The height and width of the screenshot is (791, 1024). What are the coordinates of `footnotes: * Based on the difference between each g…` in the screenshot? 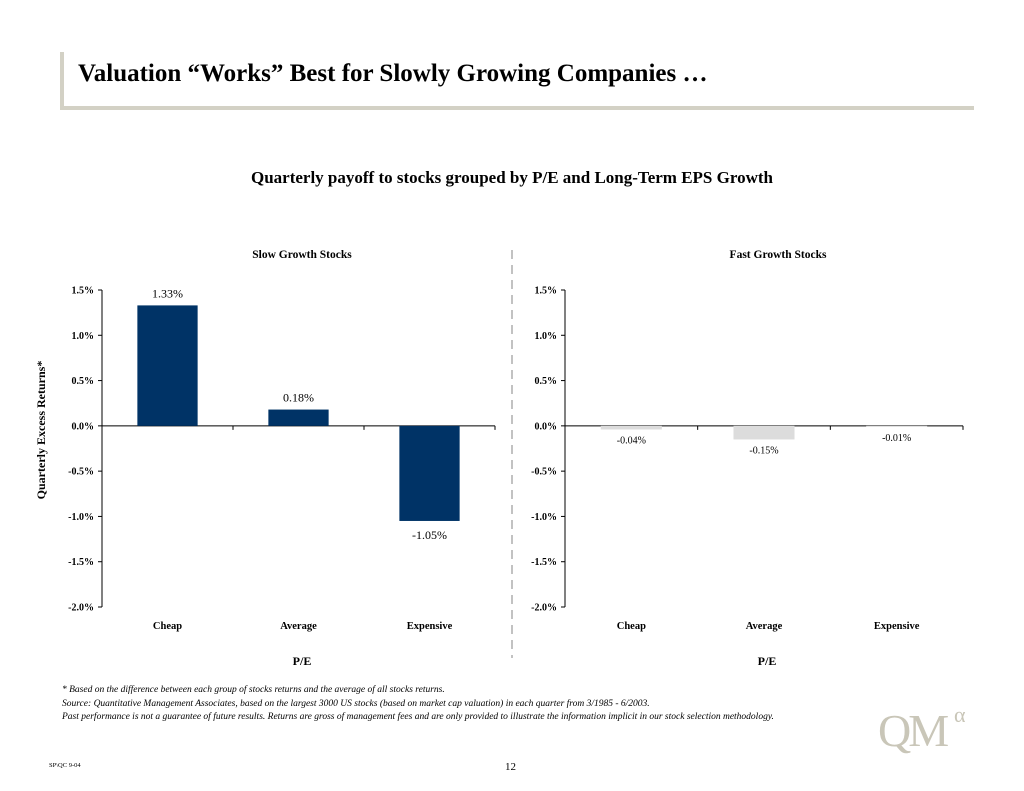 It's located at (418, 704).